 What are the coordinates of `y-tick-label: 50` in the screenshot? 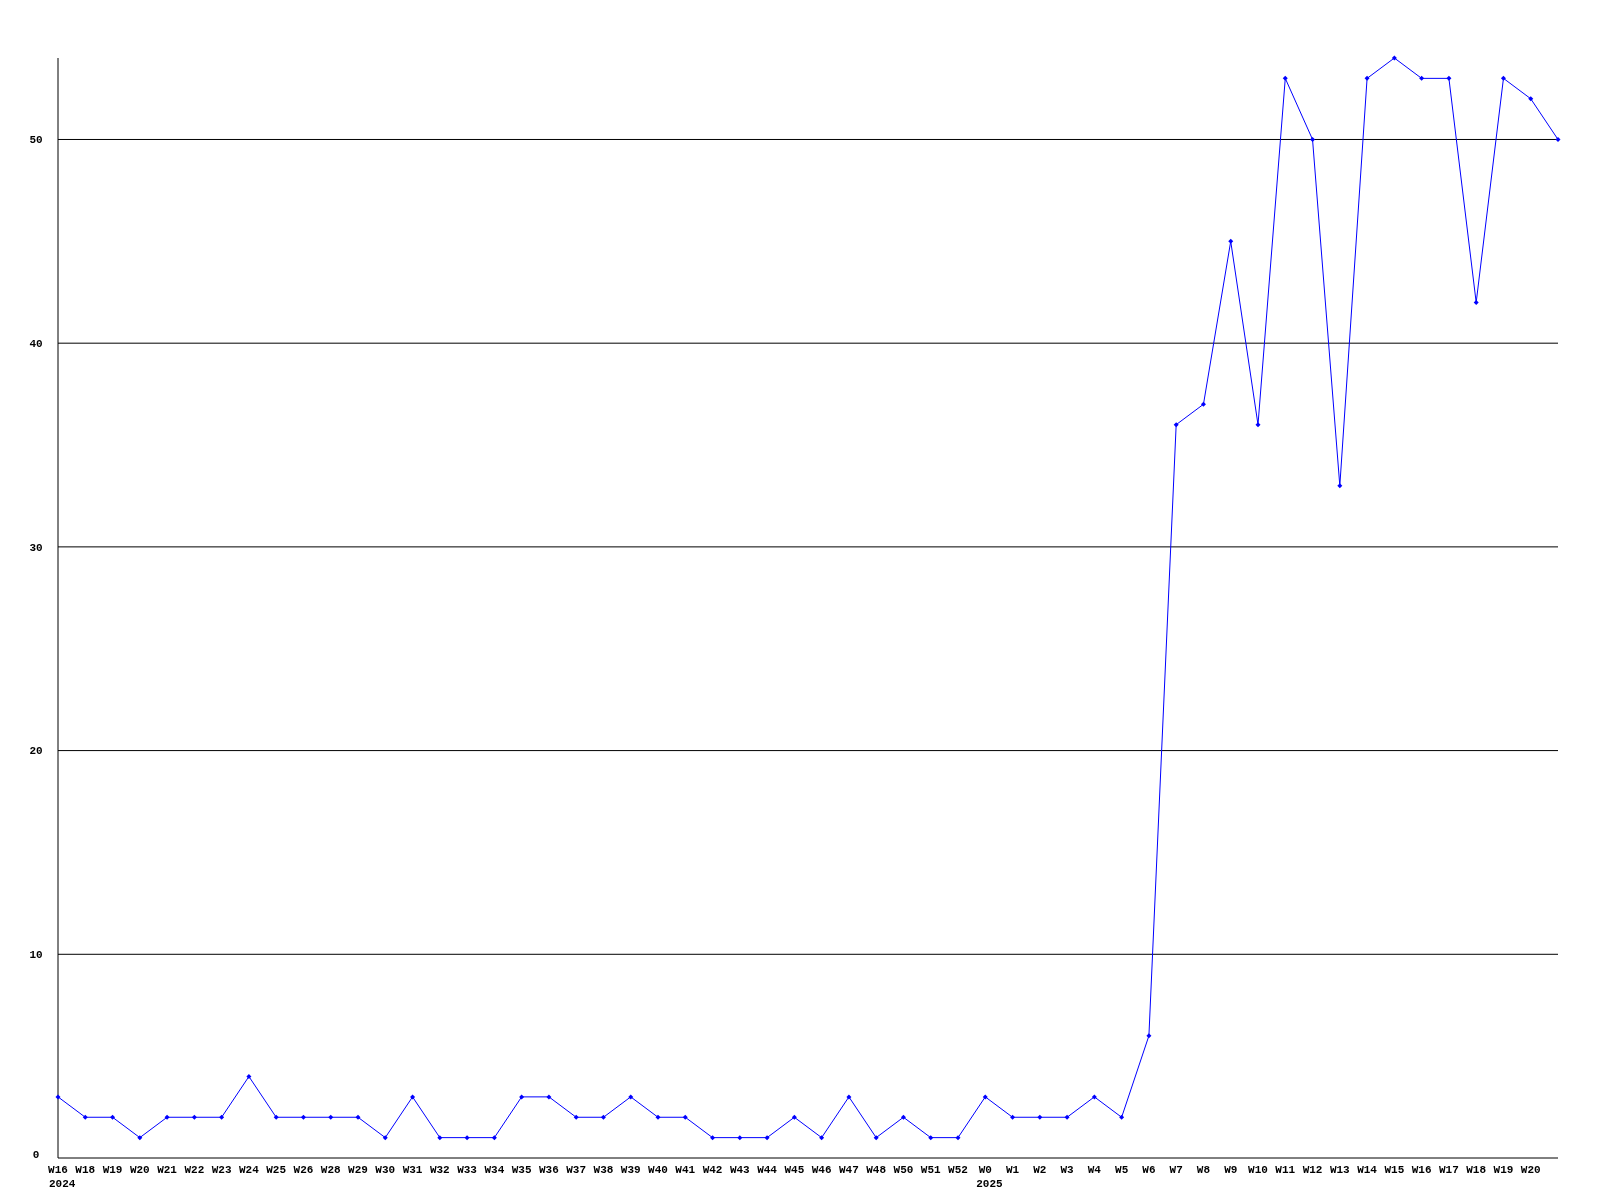 It's located at (36, 140).